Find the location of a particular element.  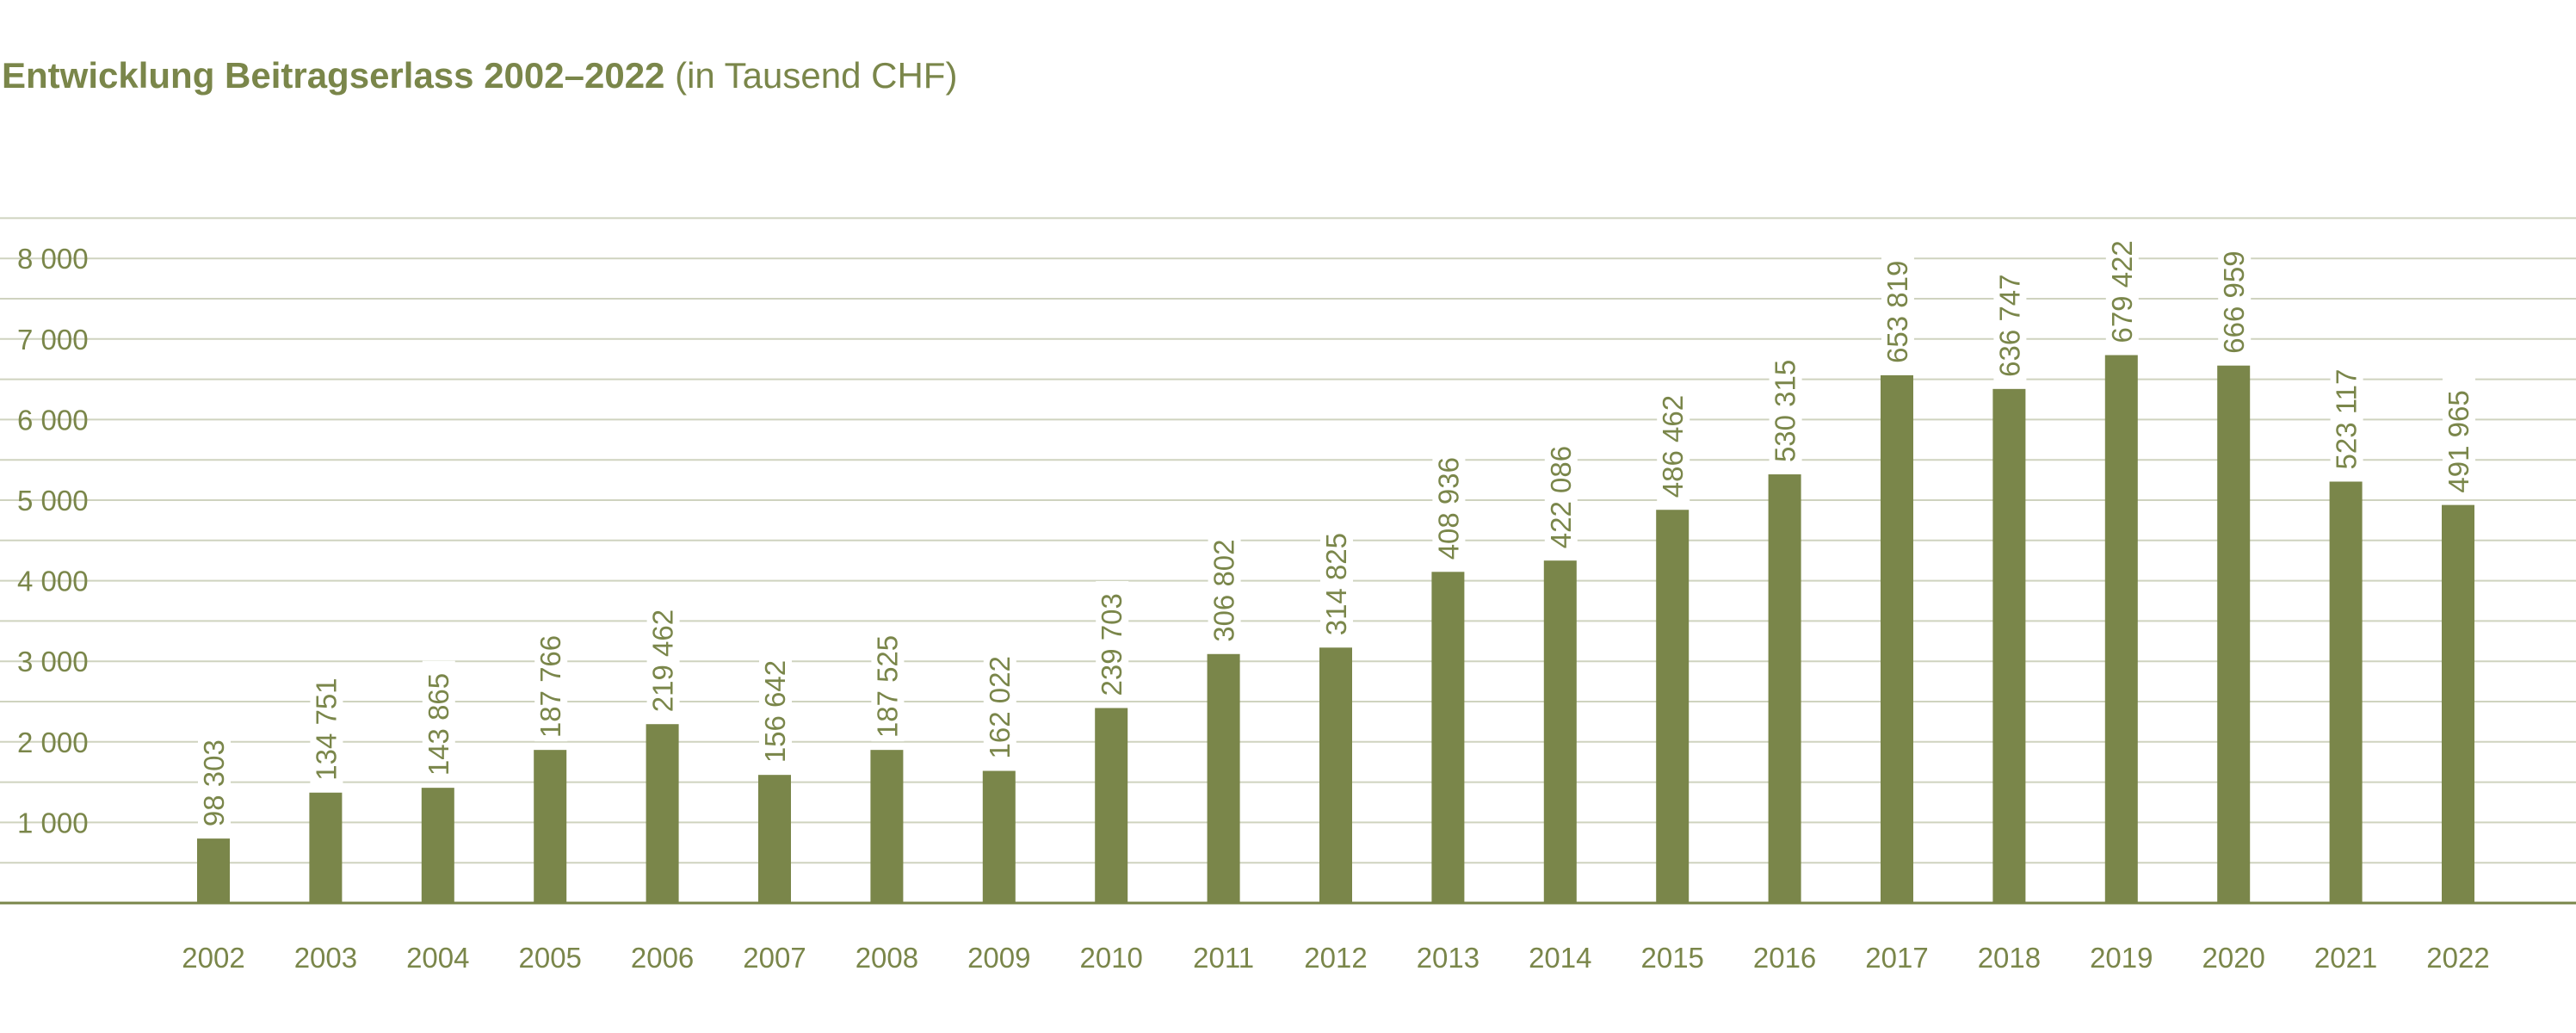

x-tick-label: 2015 is located at coordinates (1671, 958).